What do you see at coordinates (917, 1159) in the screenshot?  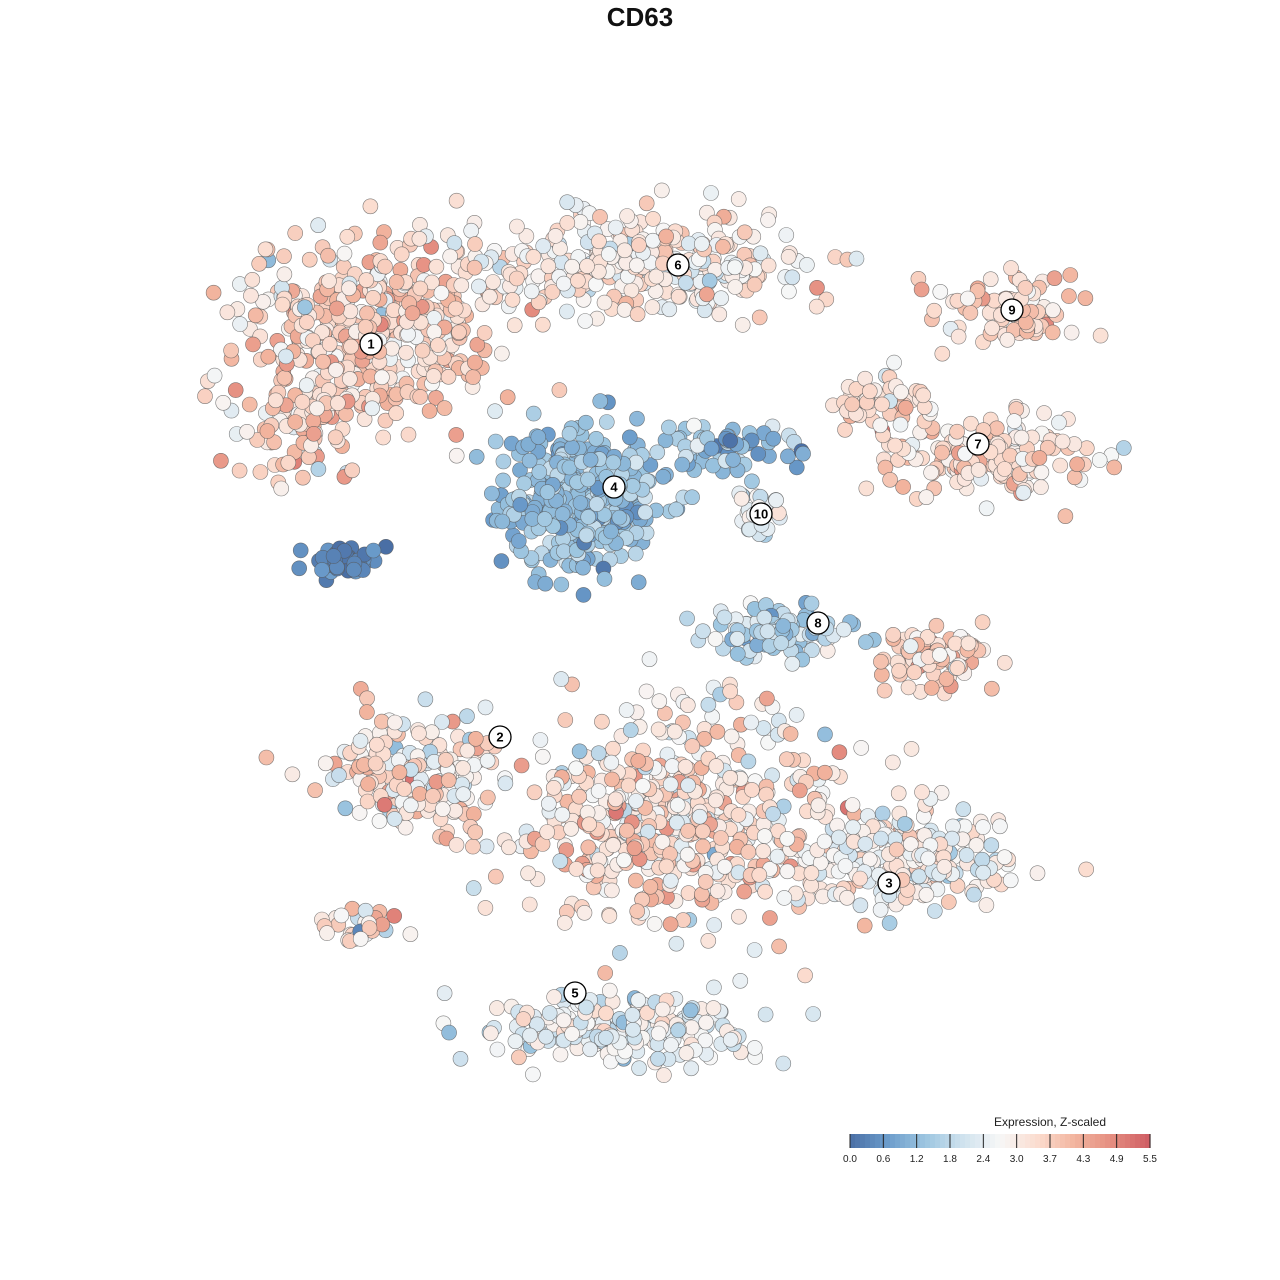 I see `legend-tick-label: 1.2` at bounding box center [917, 1159].